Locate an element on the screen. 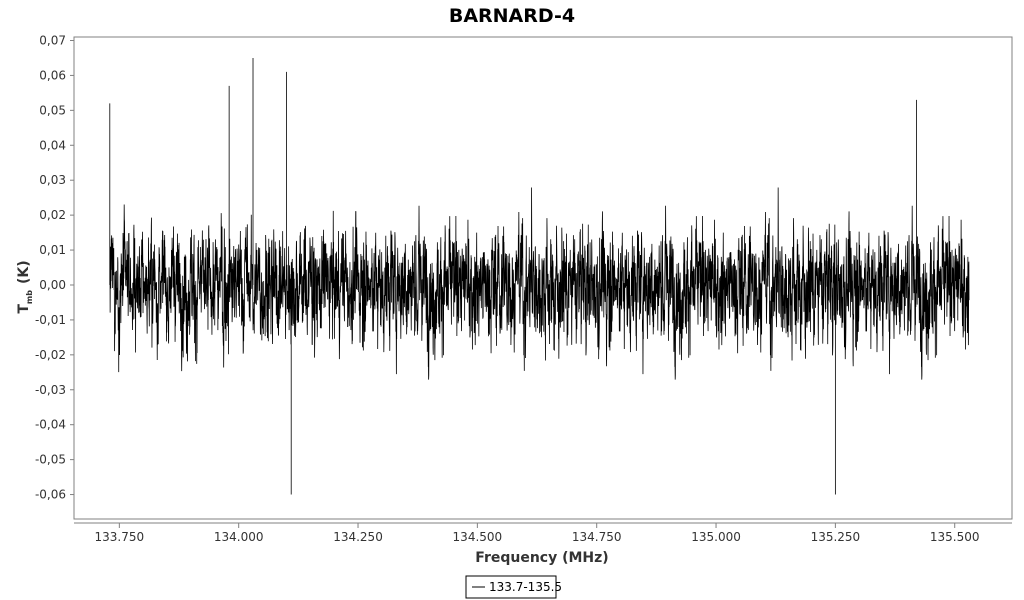 The height and width of the screenshot is (600, 1024). y-tick-label: -0,03 is located at coordinates (50, 390).